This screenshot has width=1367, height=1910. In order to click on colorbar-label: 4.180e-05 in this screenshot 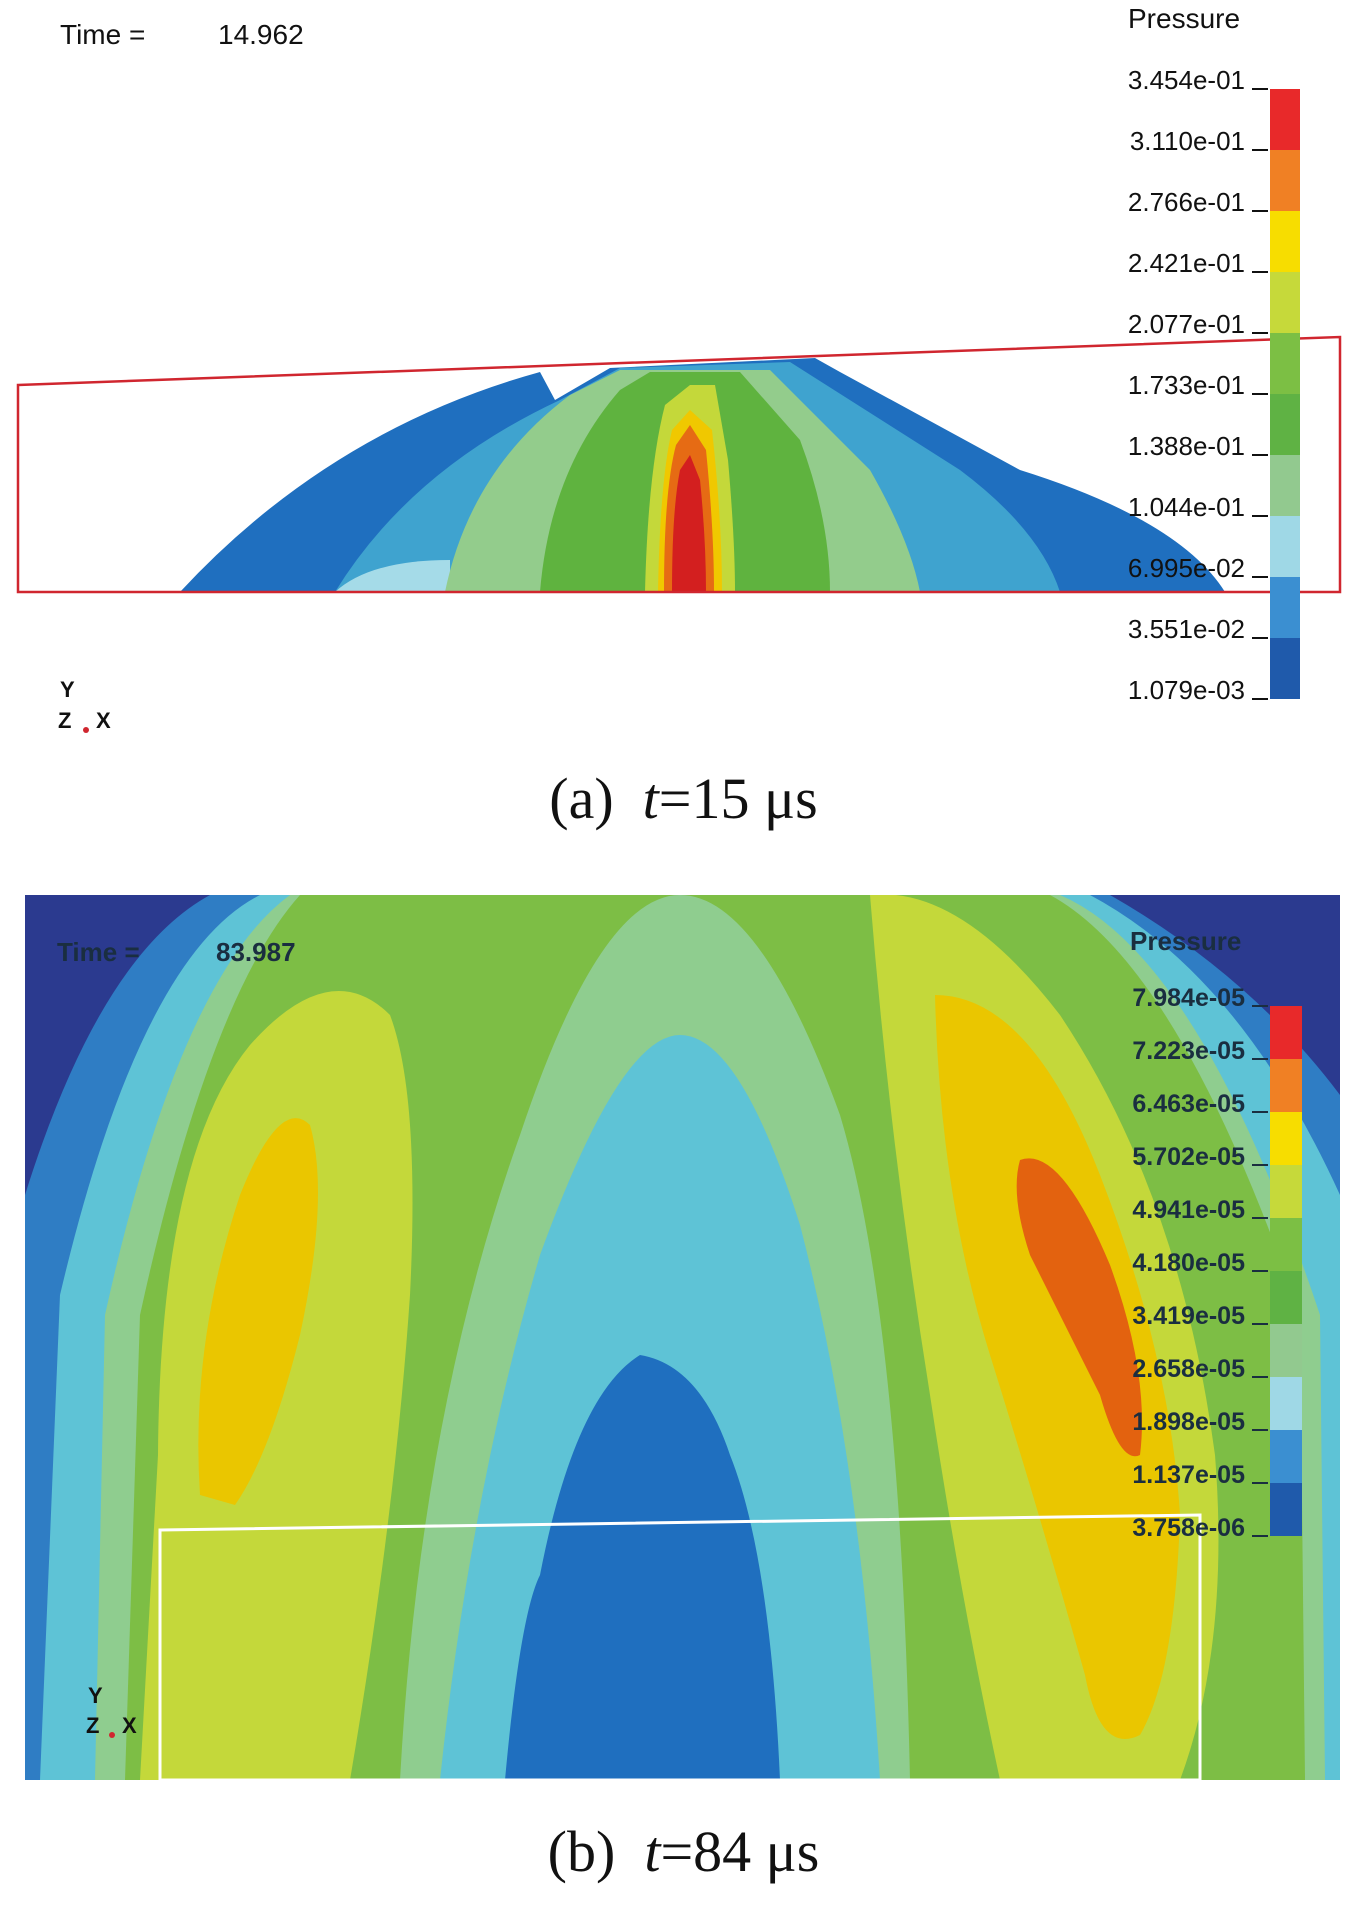, I will do `click(1188, 1263)`.